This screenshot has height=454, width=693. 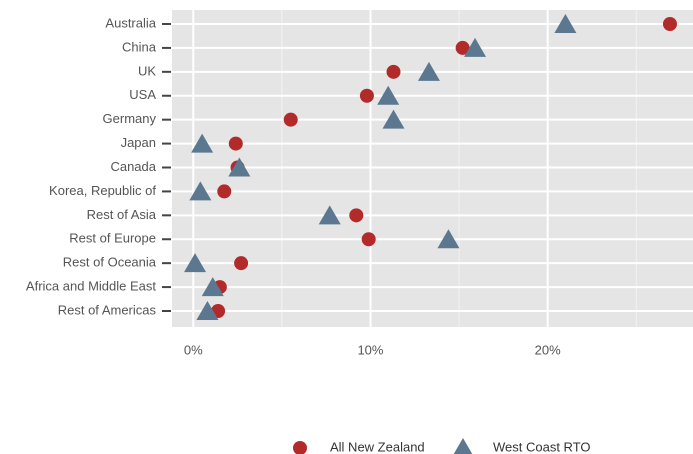 What do you see at coordinates (122, 214) in the screenshot?
I see `y-tick-label: Rest of Asia` at bounding box center [122, 214].